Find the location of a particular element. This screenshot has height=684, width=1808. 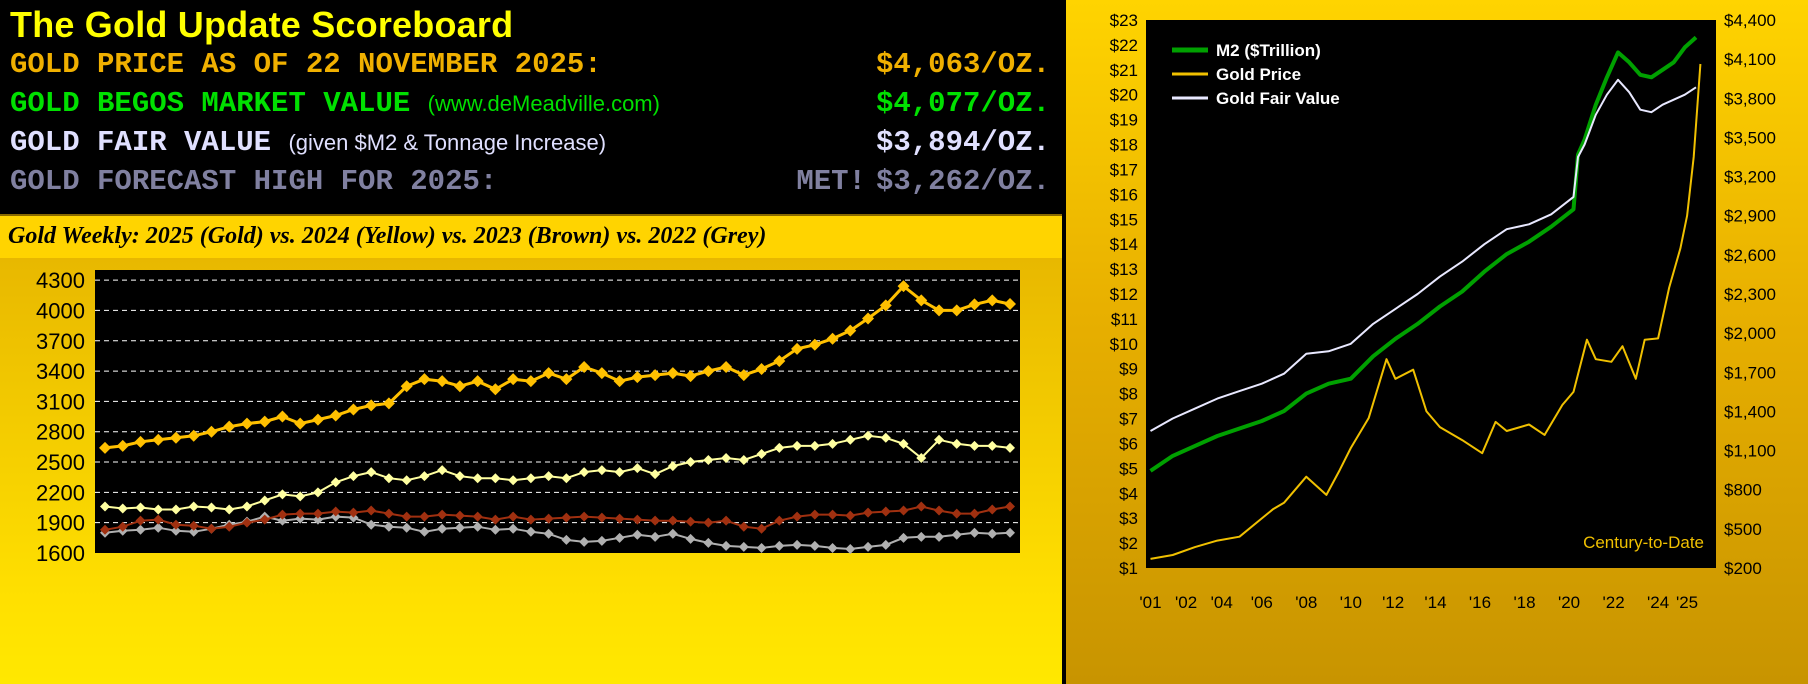

century-left-tick-label: $13 is located at coordinates (1124, 269).